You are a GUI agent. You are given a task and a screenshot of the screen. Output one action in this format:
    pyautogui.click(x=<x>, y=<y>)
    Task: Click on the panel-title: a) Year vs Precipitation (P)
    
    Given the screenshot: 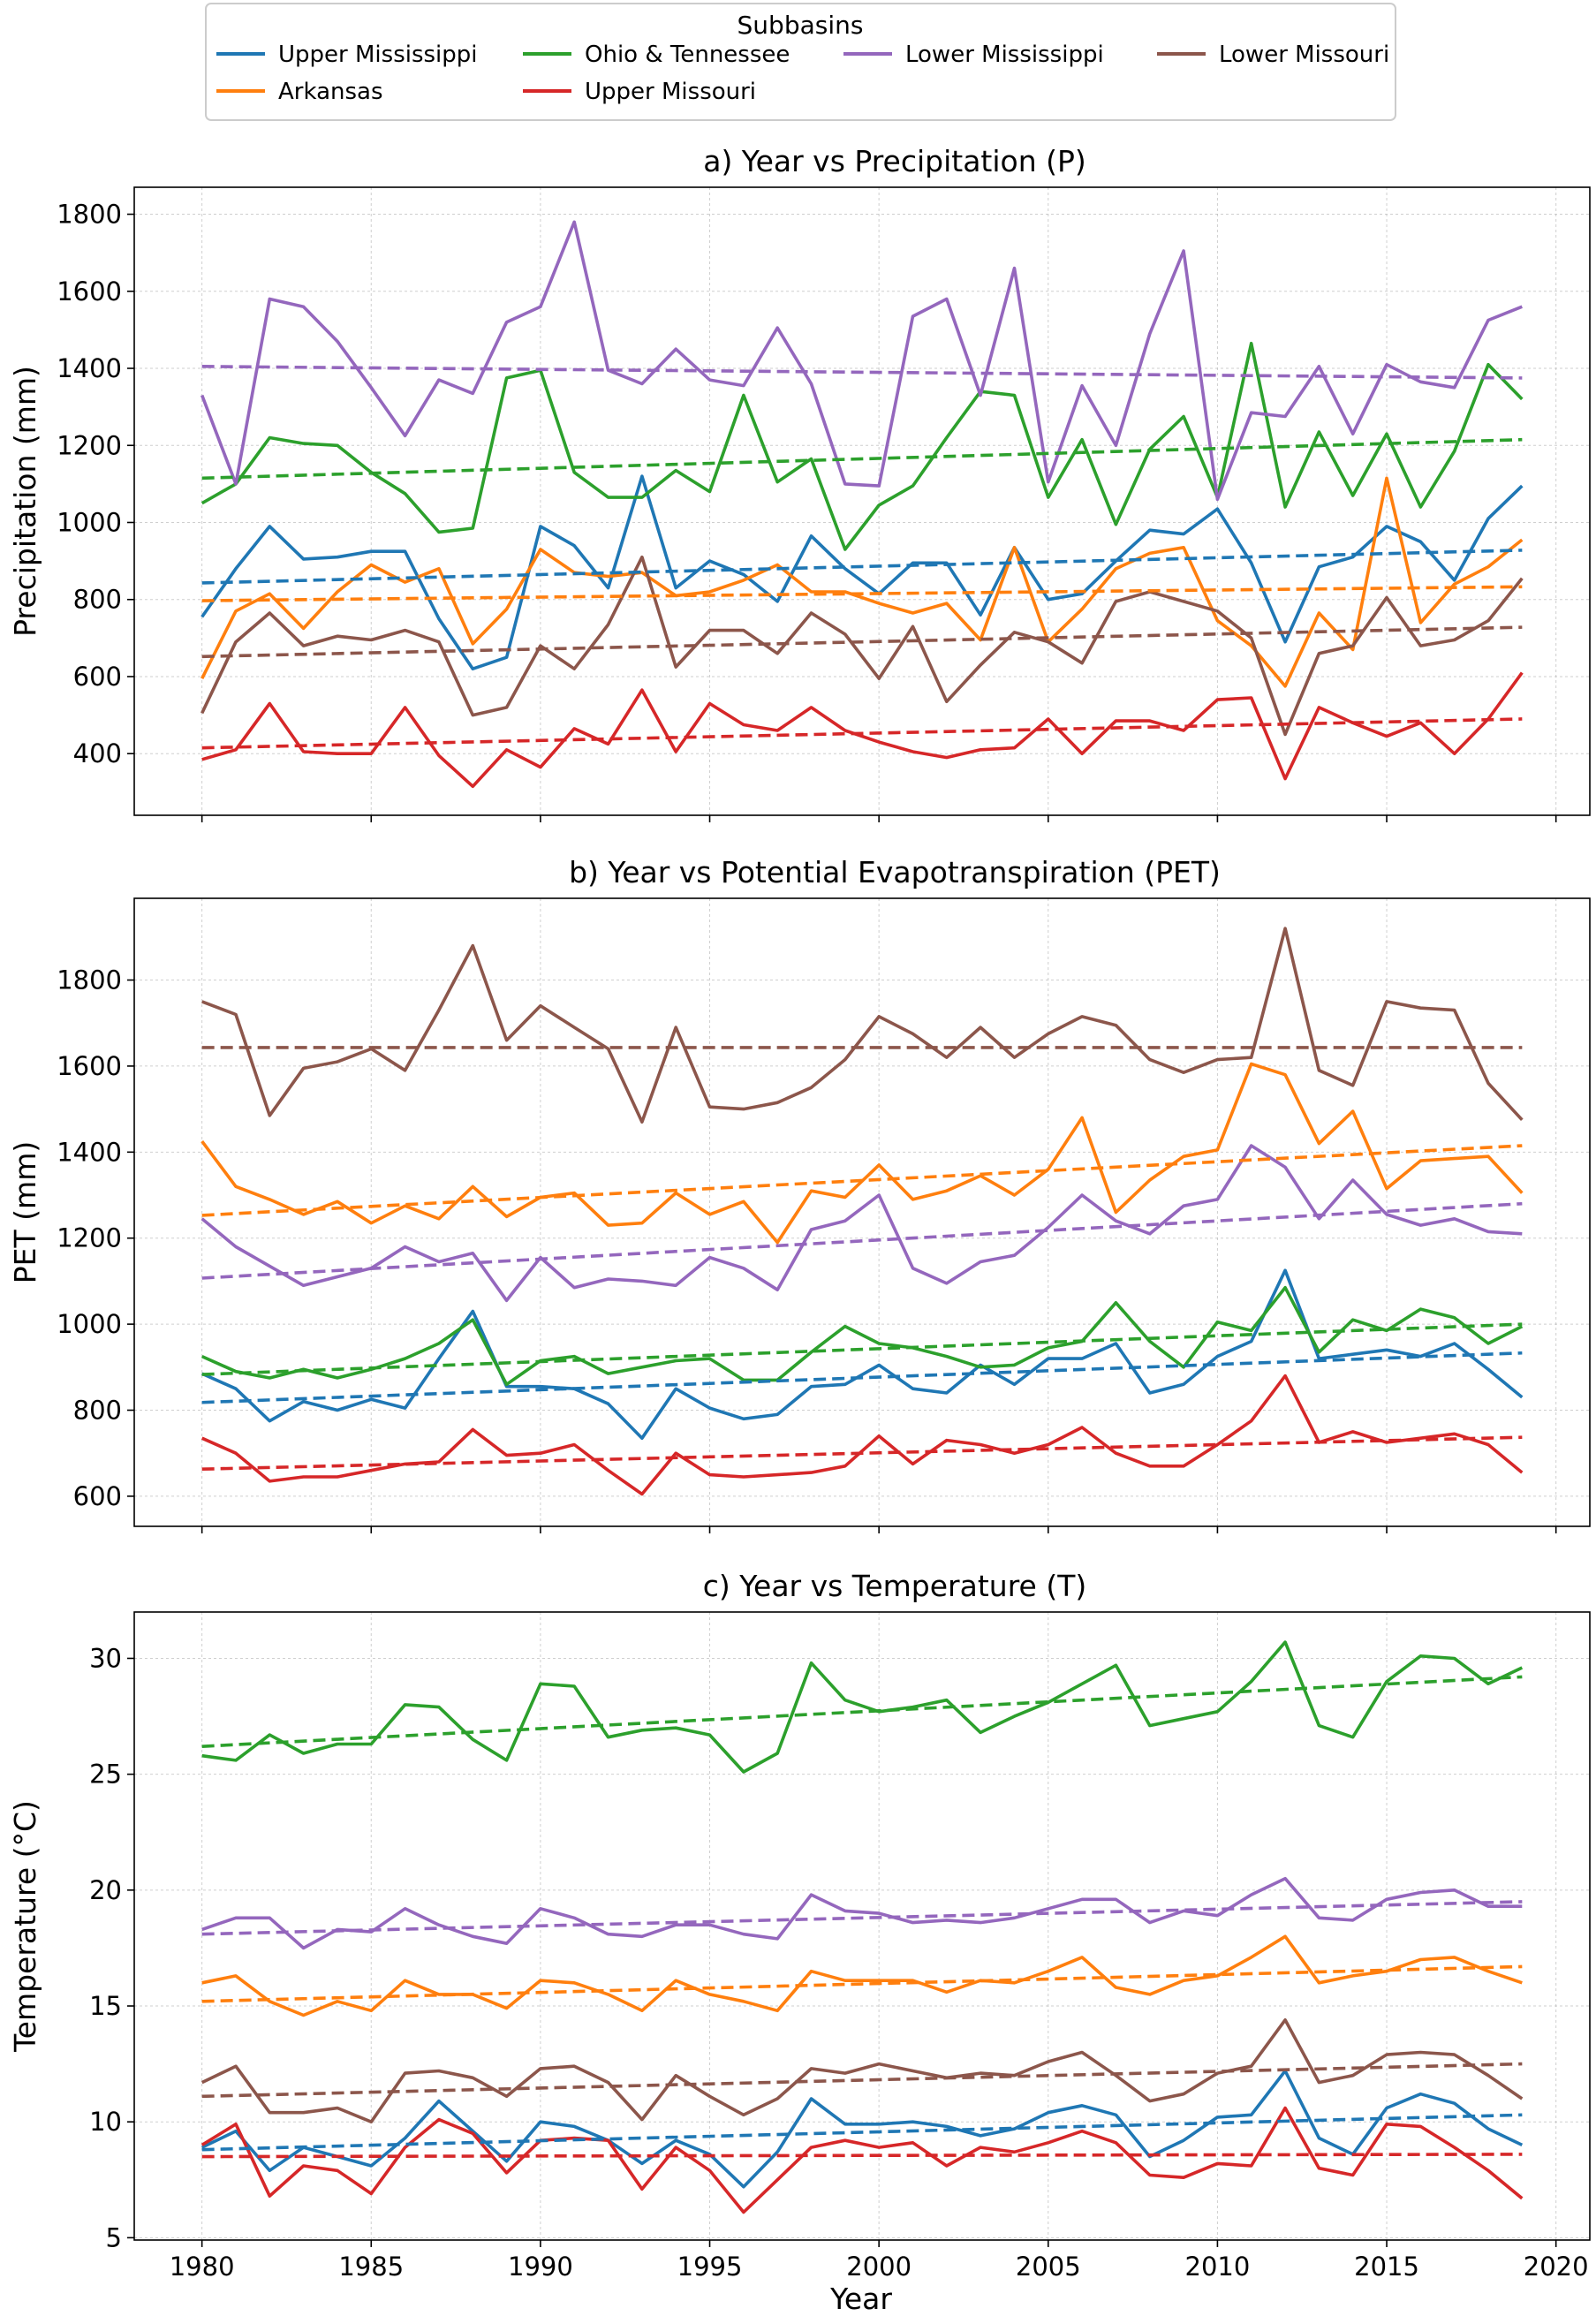 What is the action you would take?
    pyautogui.click(x=894, y=161)
    